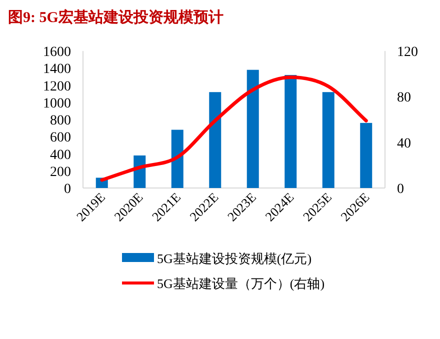  Describe the element at coordinates (57, 70) in the screenshot. I see `y-tick-label: 1400` at that location.